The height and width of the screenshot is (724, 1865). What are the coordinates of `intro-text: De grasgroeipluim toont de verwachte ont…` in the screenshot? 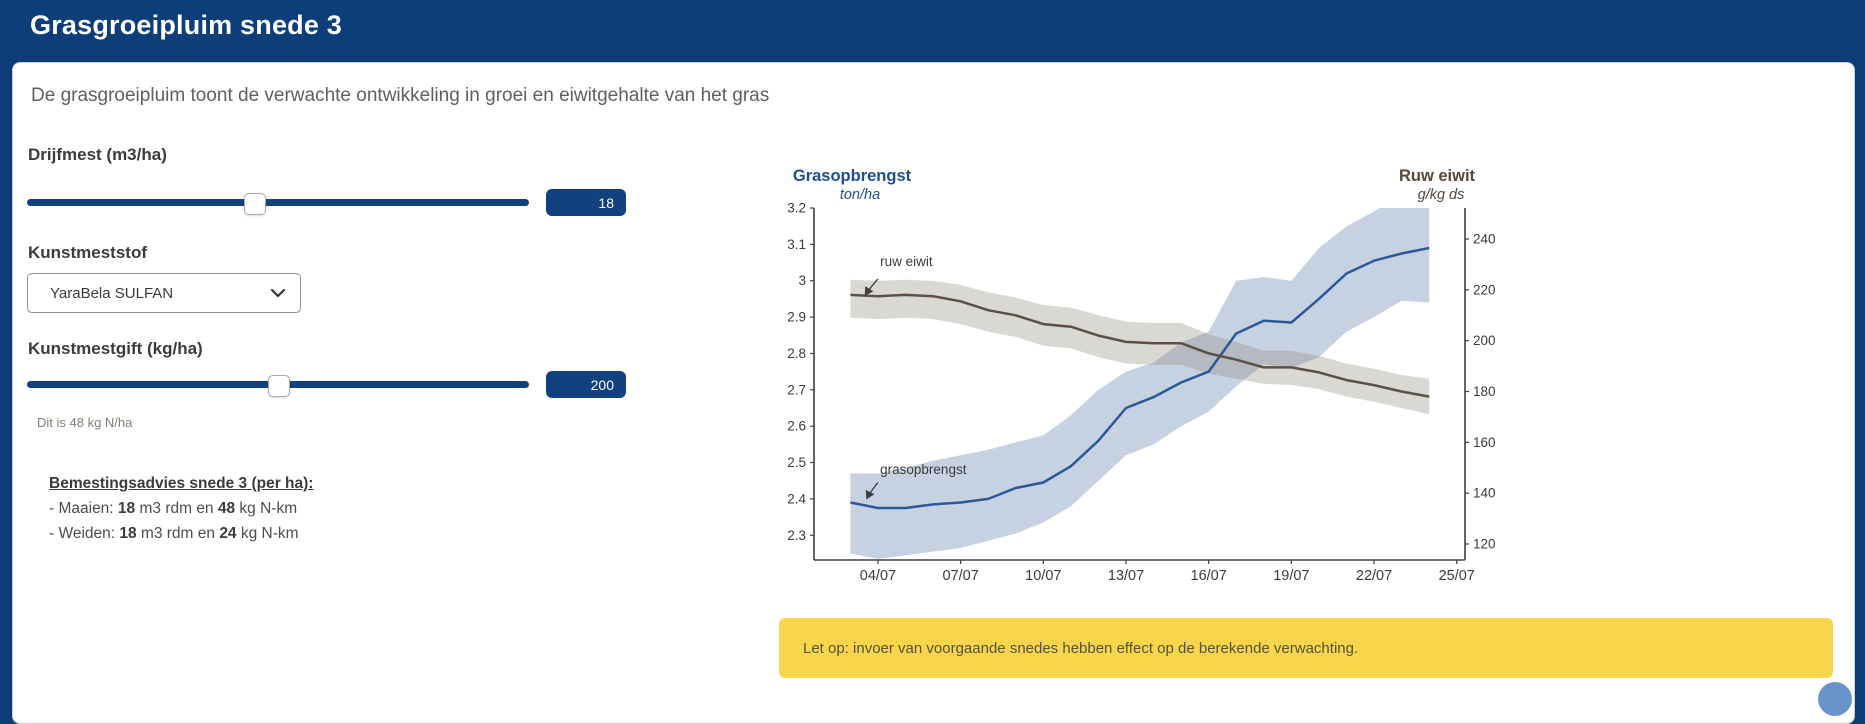 It's located at (400, 95).